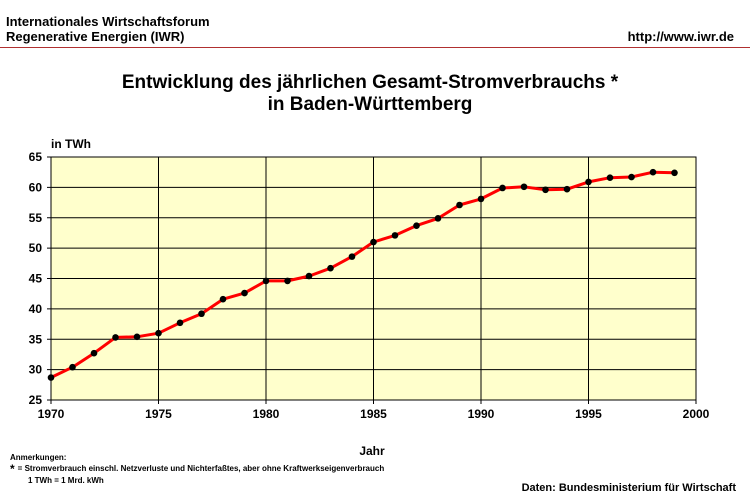 The height and width of the screenshot is (500, 750). Describe the element at coordinates (372, 451) in the screenshot. I see `x-axis-label: Jahr` at that location.